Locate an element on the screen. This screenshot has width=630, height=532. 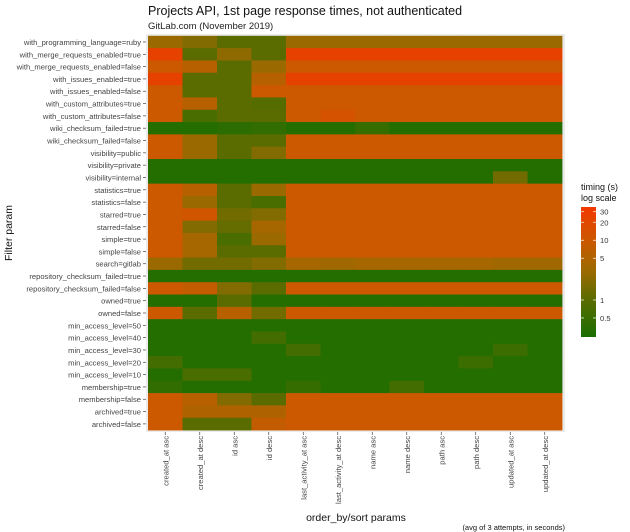
legend-tick-label: 20 is located at coordinates (604, 222).